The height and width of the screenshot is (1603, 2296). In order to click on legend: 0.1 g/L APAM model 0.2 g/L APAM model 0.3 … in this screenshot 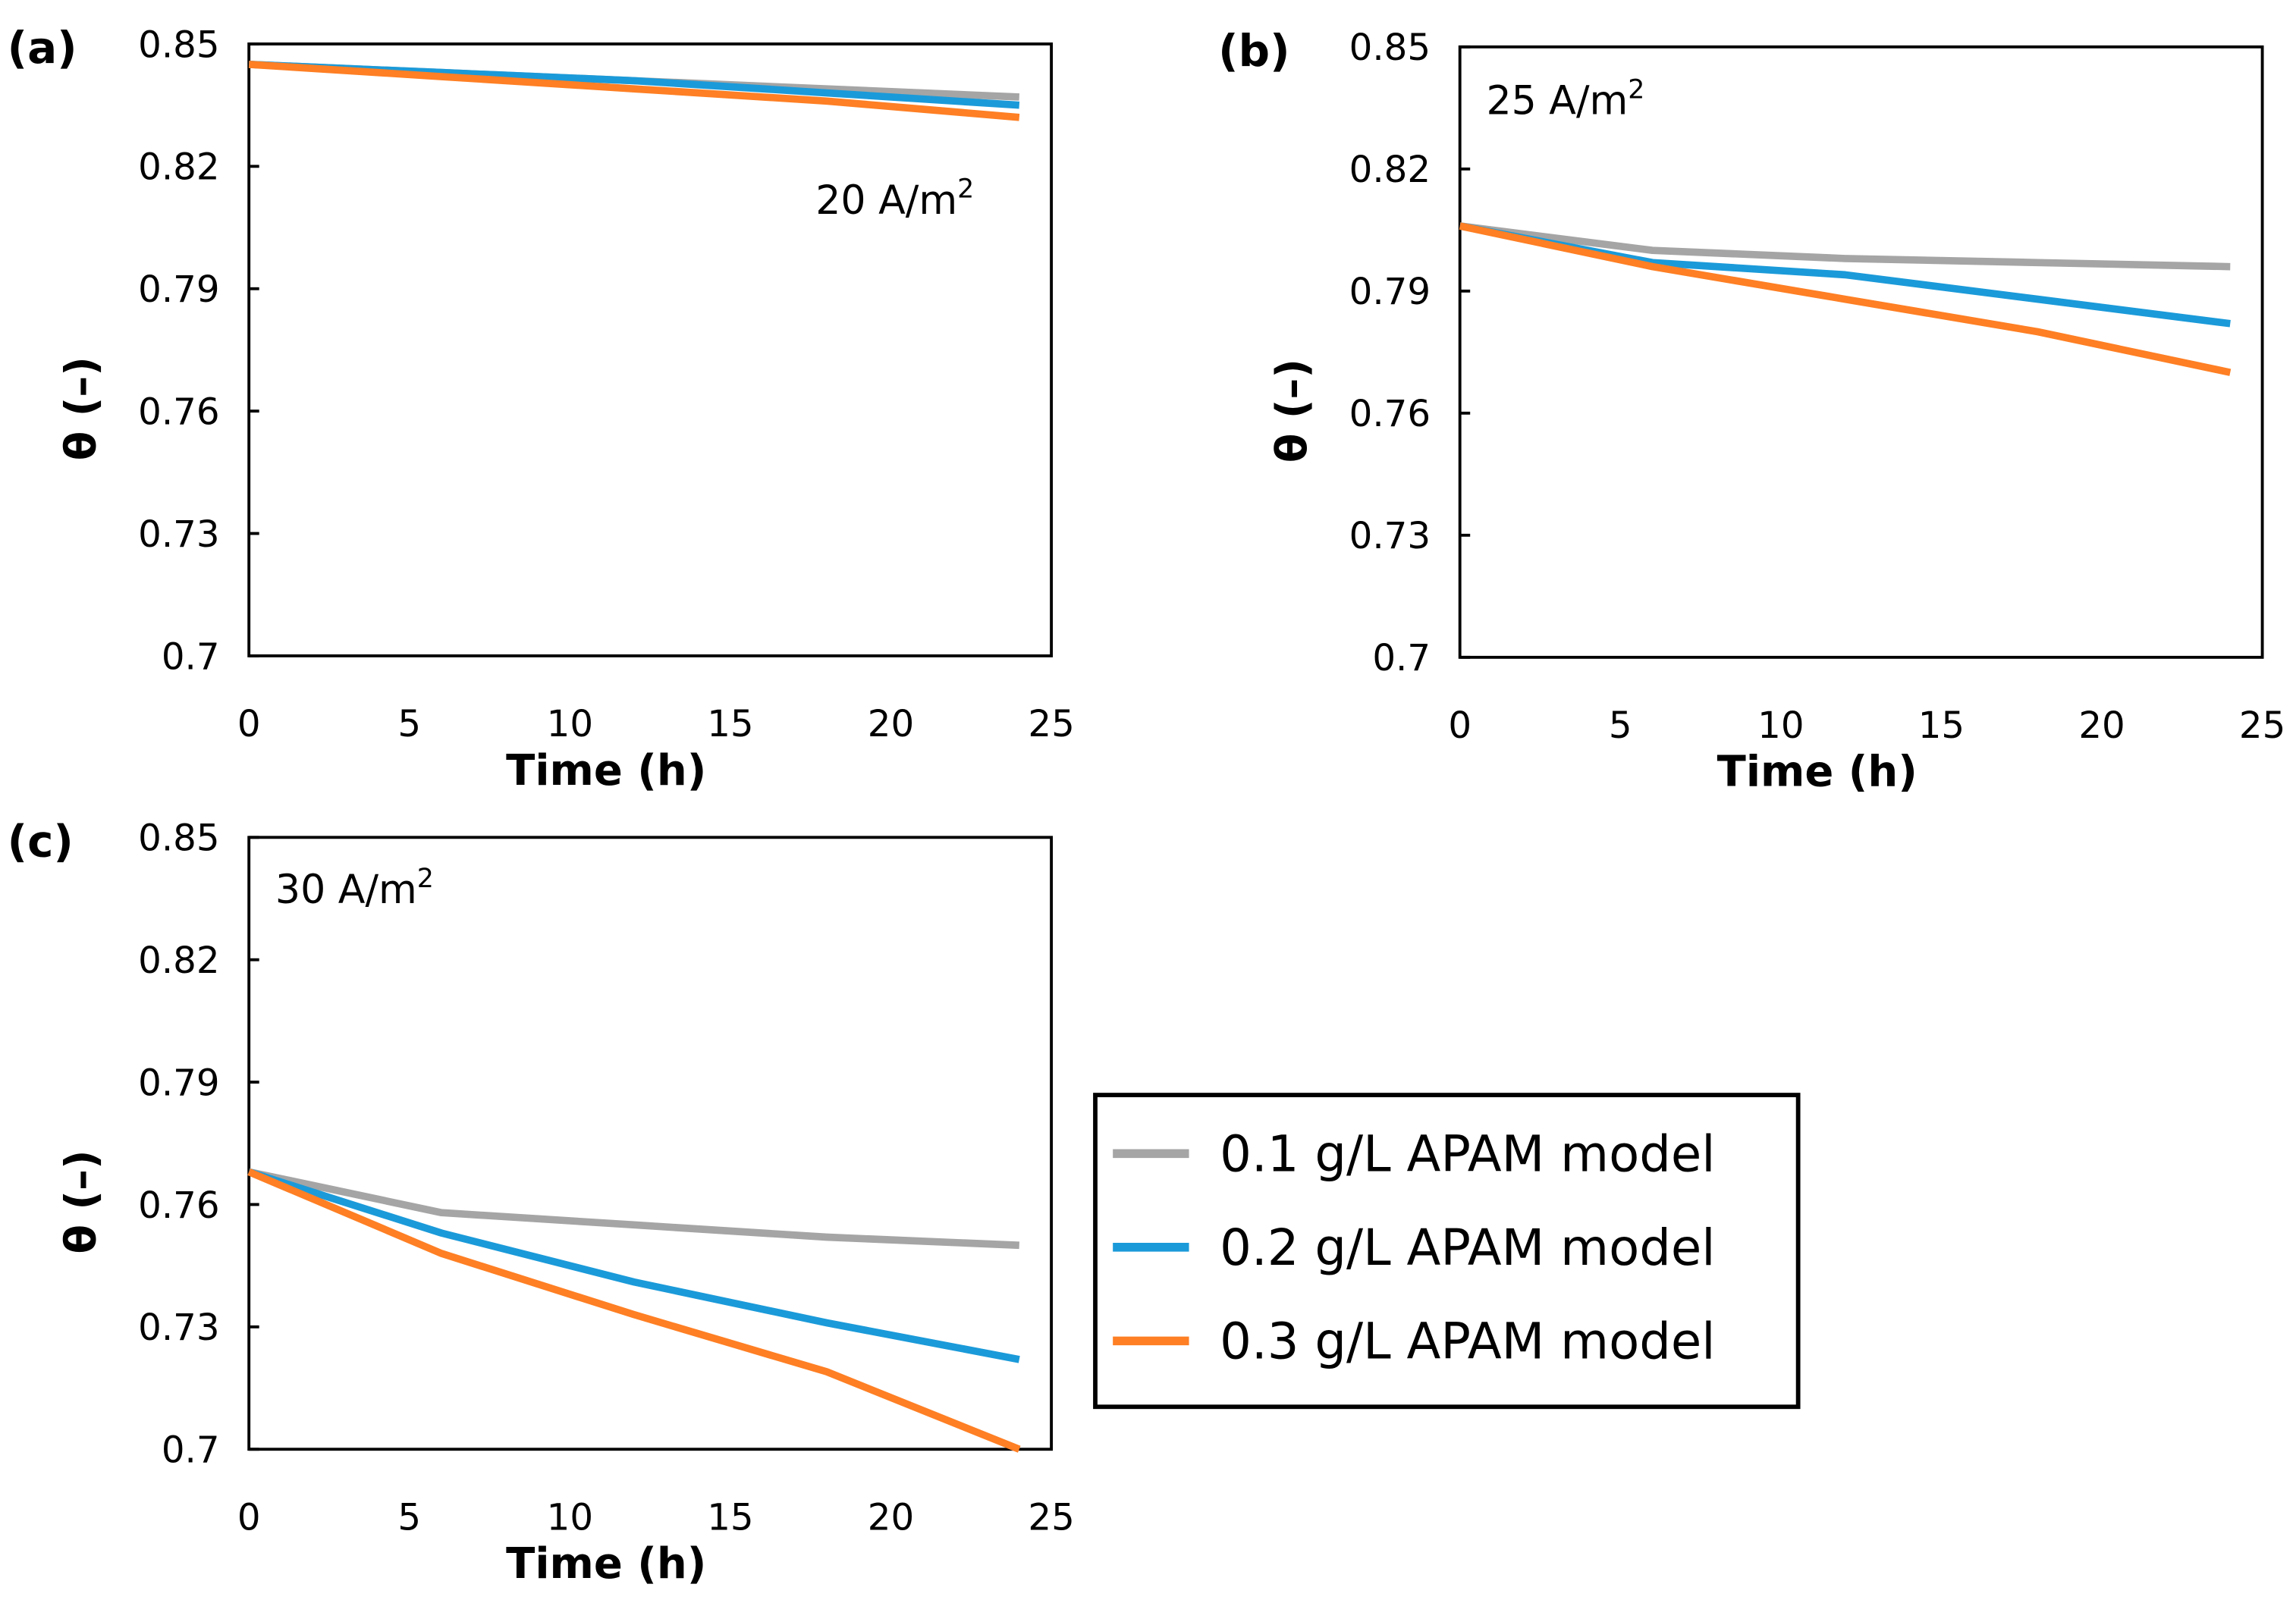, I will do `click(1447, 1251)`.